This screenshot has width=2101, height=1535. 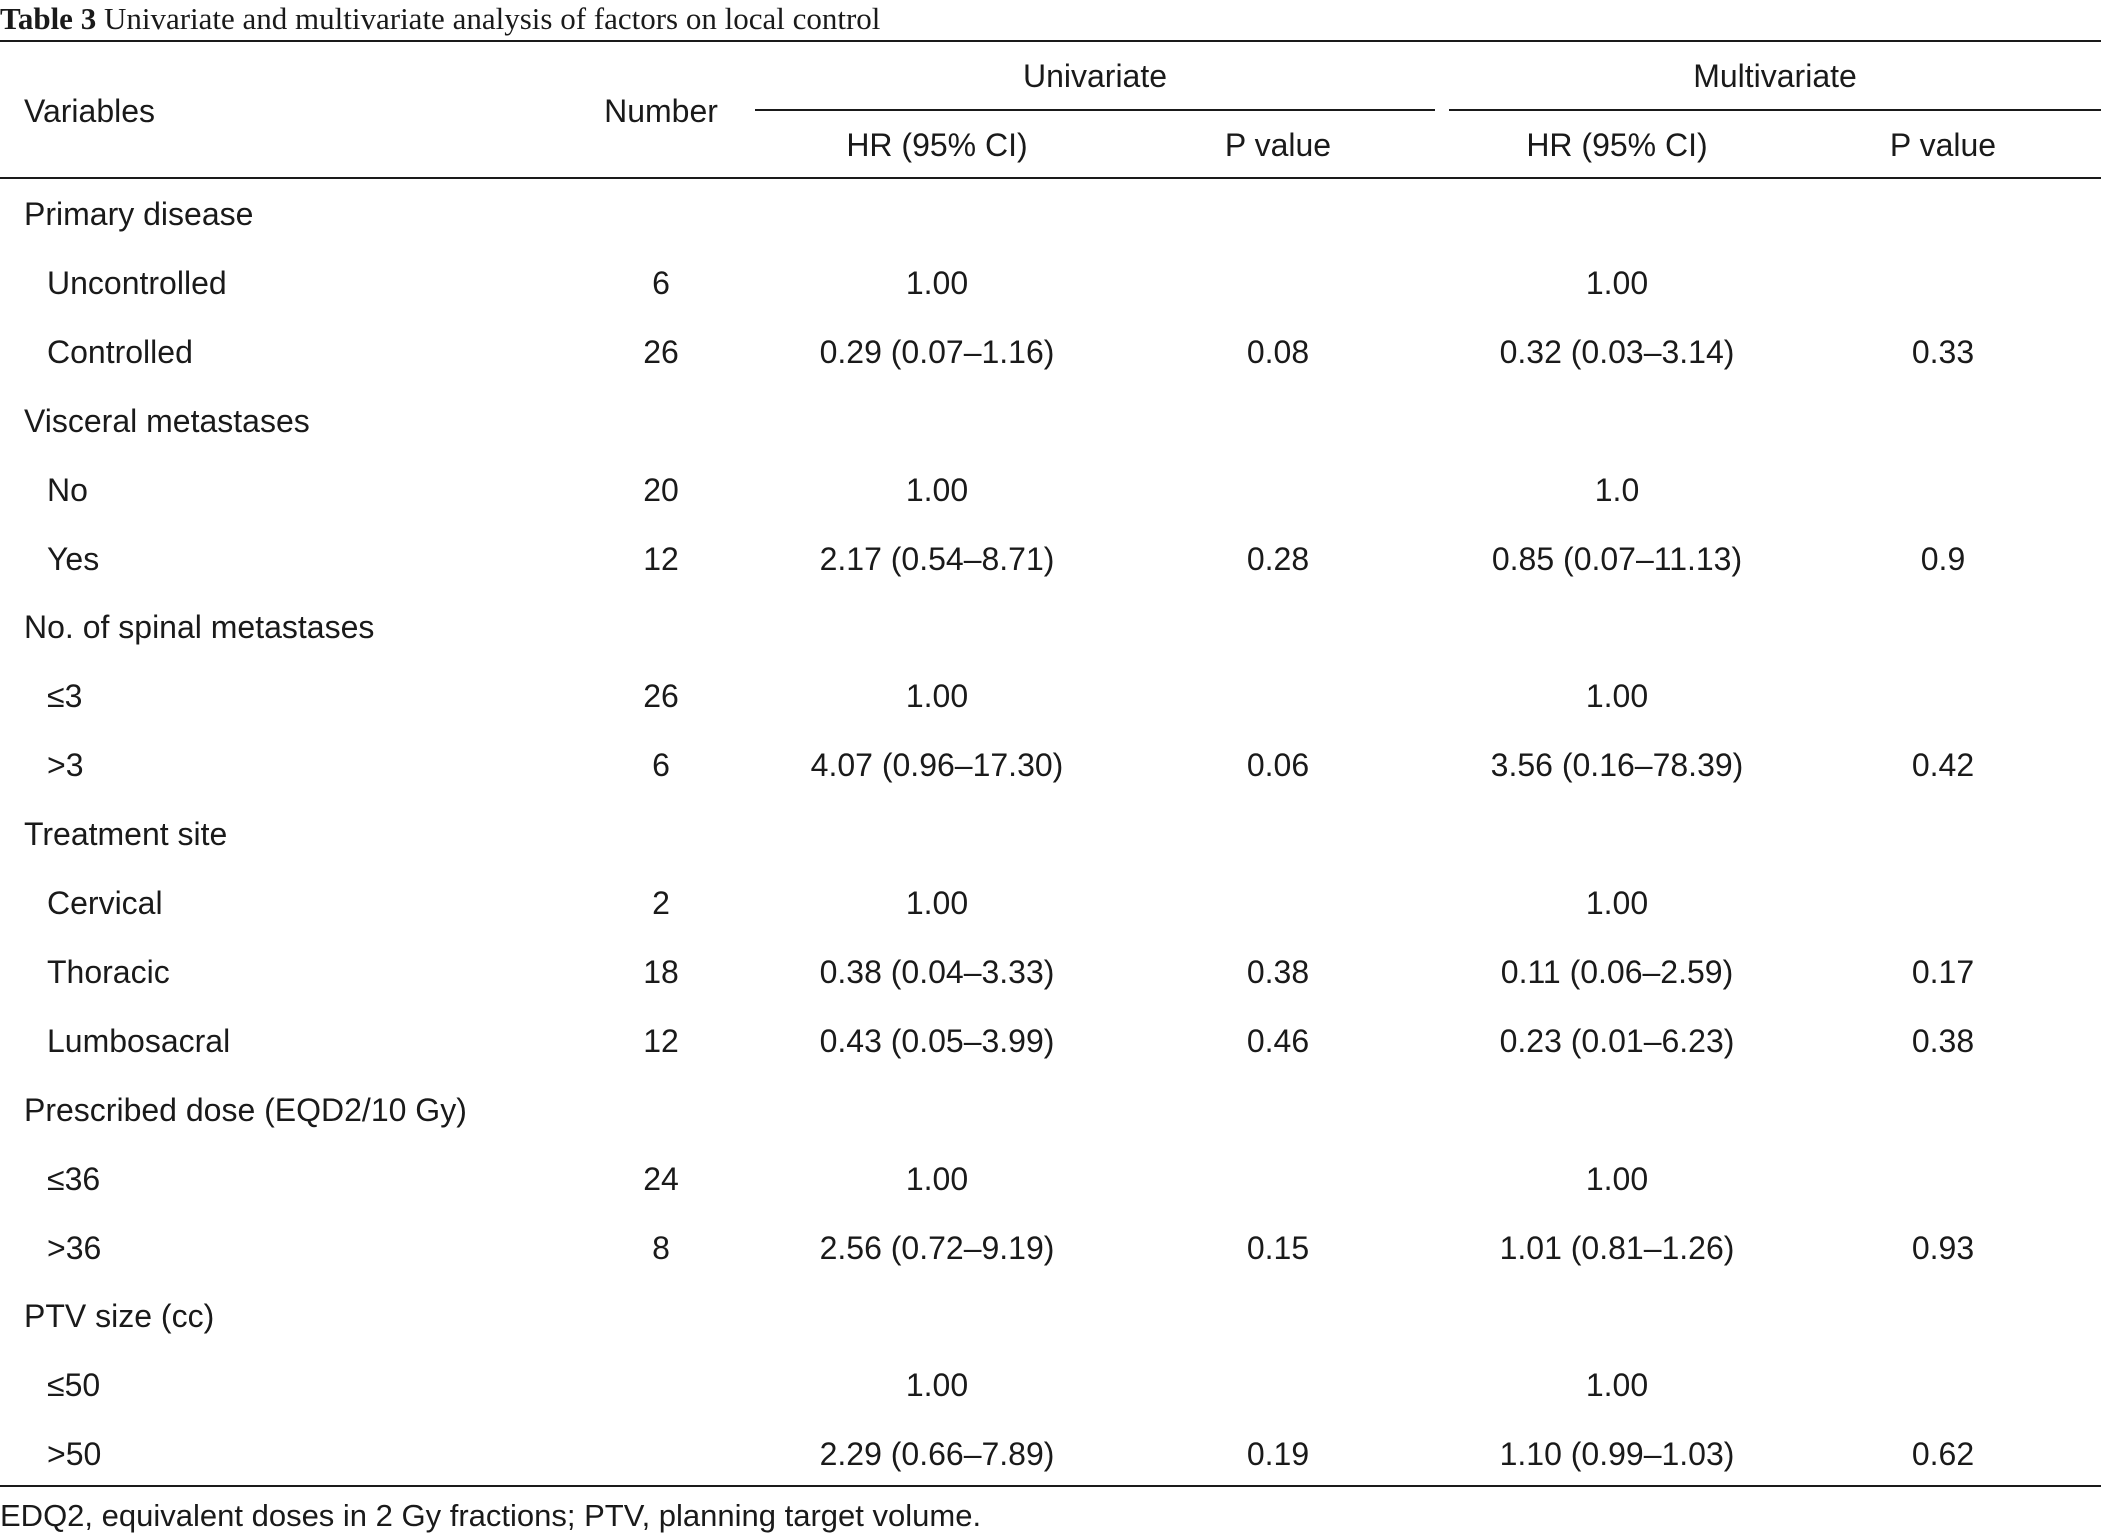 I want to click on cell-uni-p: 0.19, so click(x=1278, y=1454).